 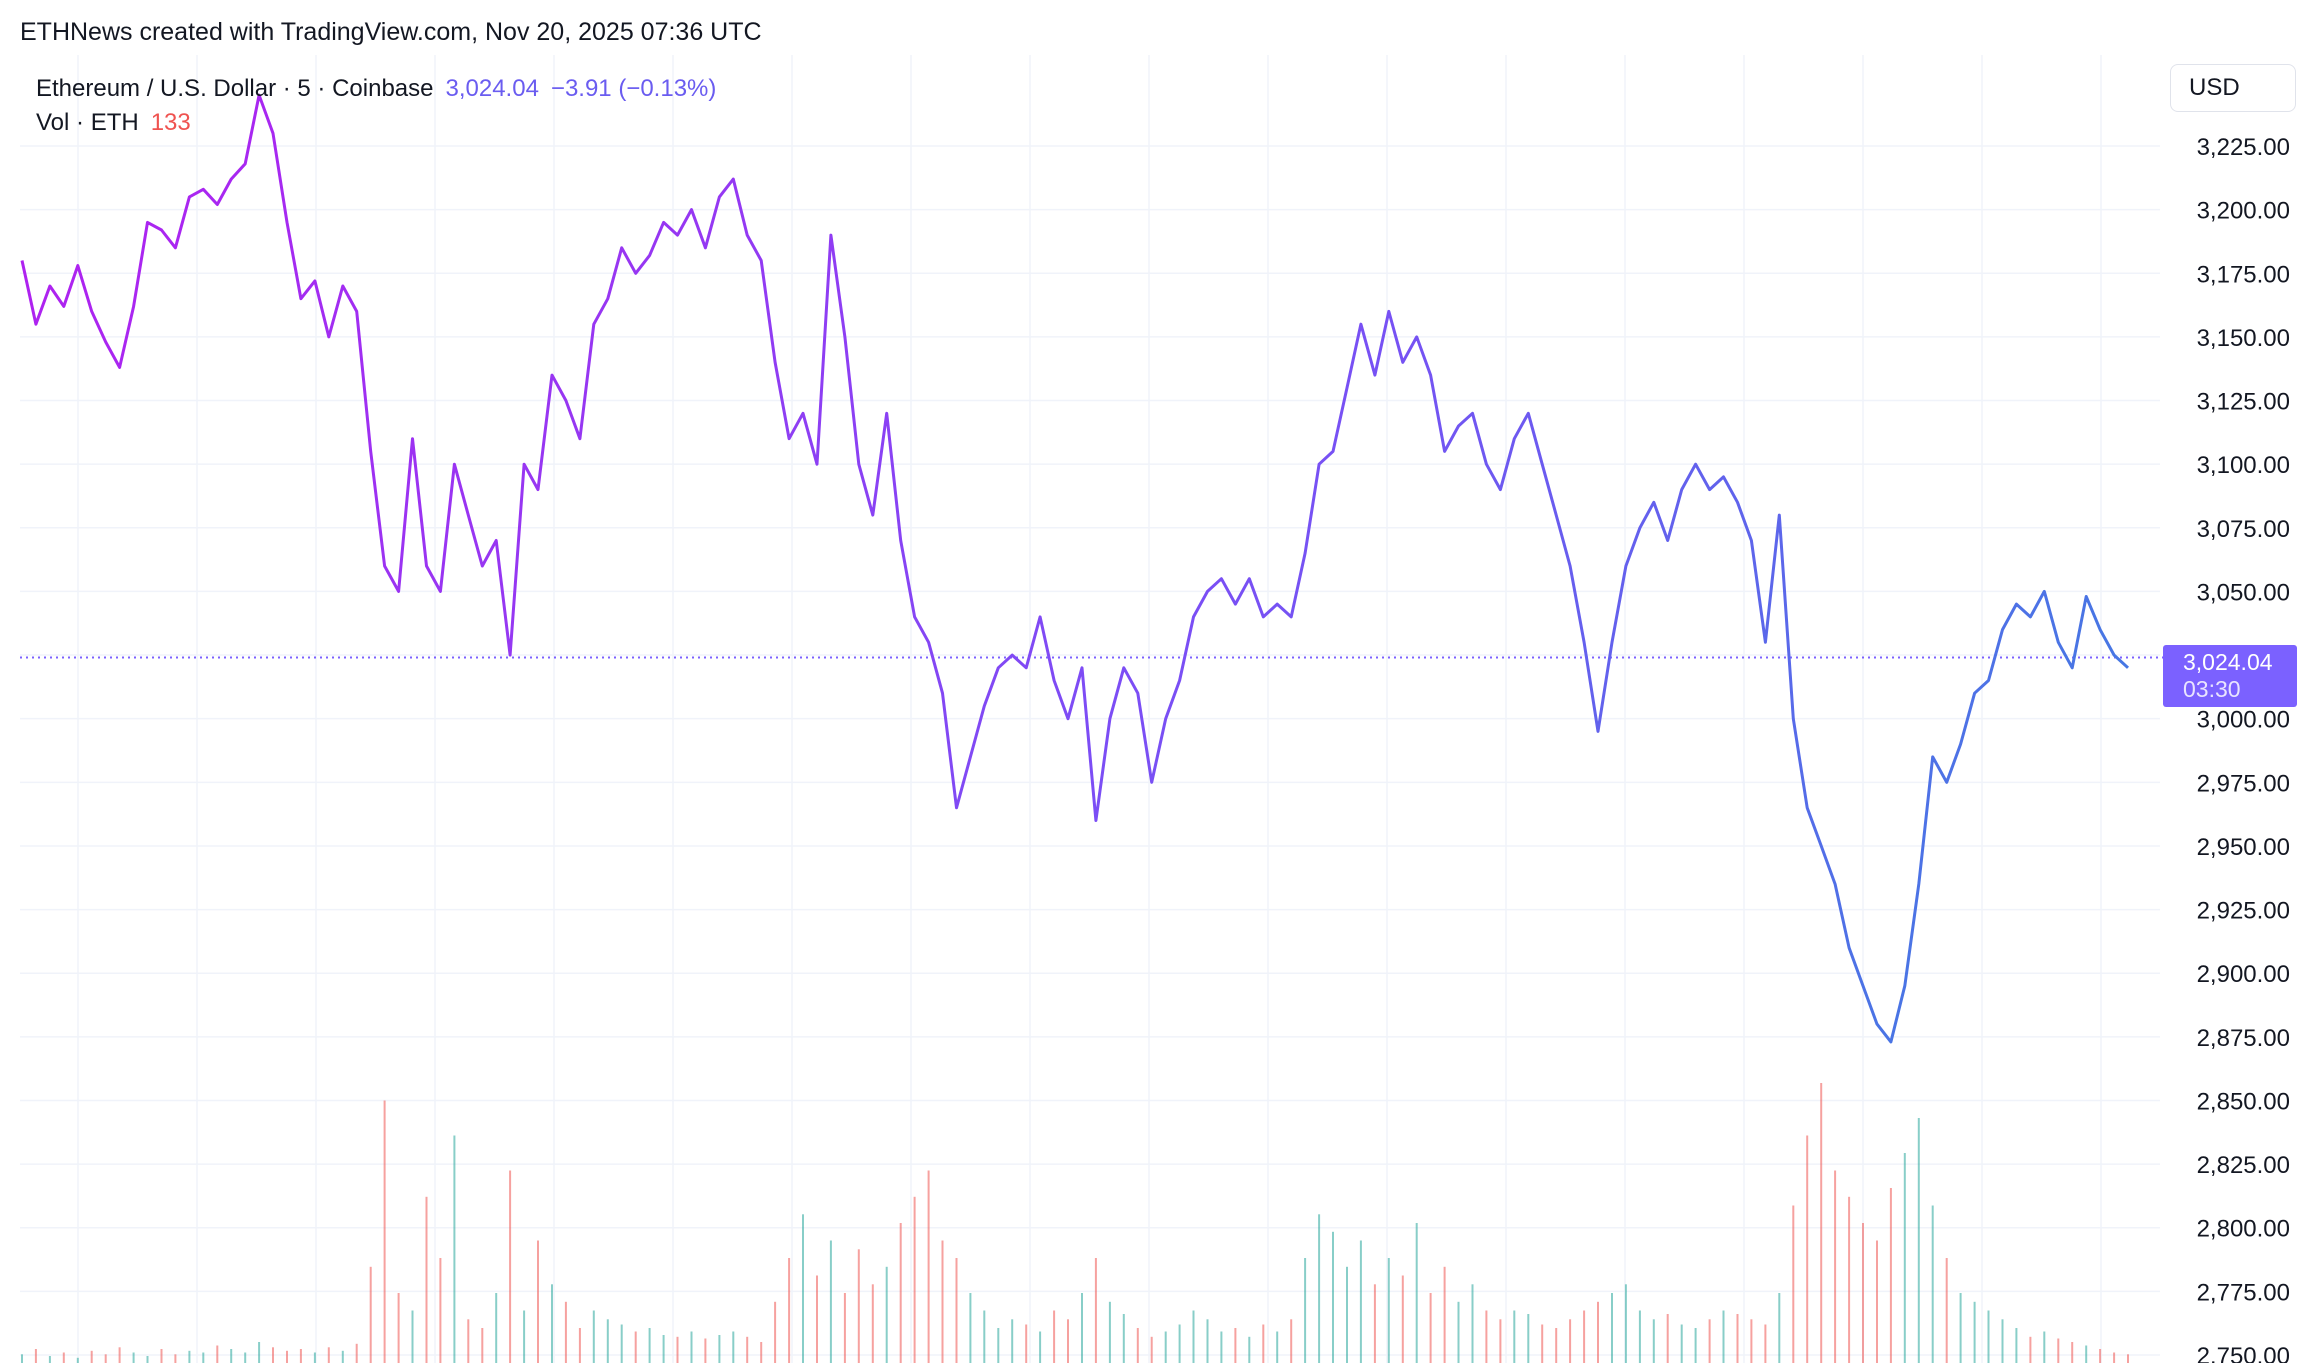 What do you see at coordinates (2243, 974) in the screenshot?
I see `y-tick-label: 2,900.00` at bounding box center [2243, 974].